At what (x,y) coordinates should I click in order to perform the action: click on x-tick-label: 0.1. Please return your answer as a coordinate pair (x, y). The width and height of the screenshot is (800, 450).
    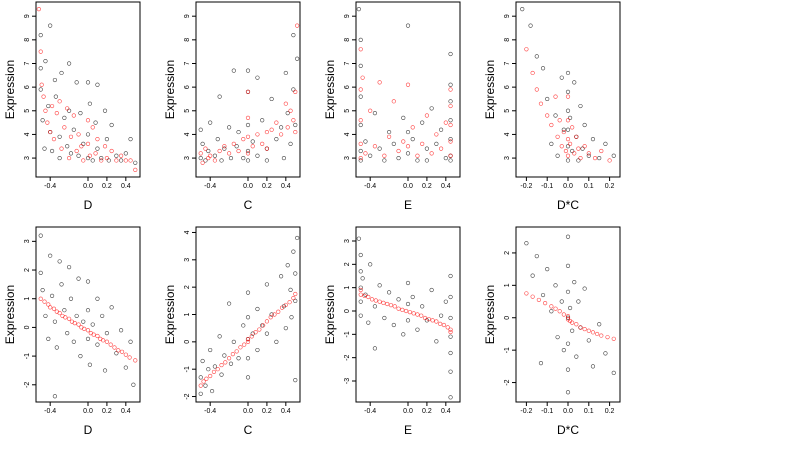
    Looking at the image, I should click on (589, 186).